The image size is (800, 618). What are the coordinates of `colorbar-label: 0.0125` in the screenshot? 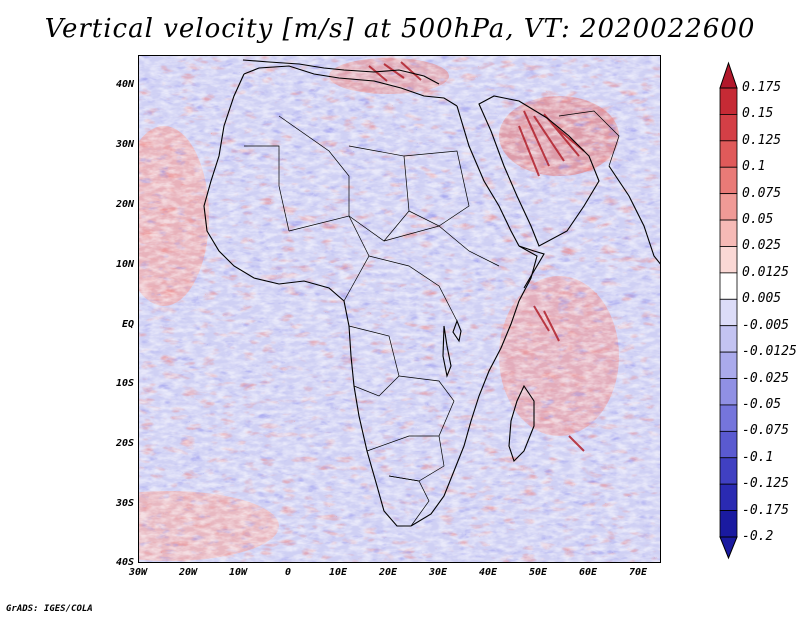 It's located at (765, 272).